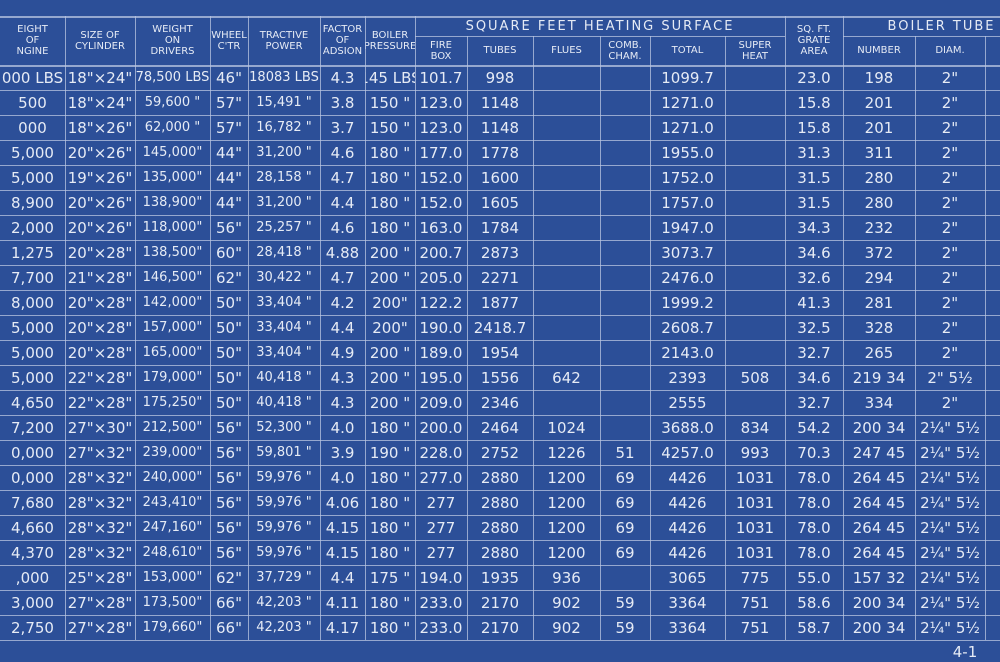 The width and height of the screenshot is (1000, 662). Describe the element at coordinates (229, 102) in the screenshot. I see `table-cell: 57"` at that location.